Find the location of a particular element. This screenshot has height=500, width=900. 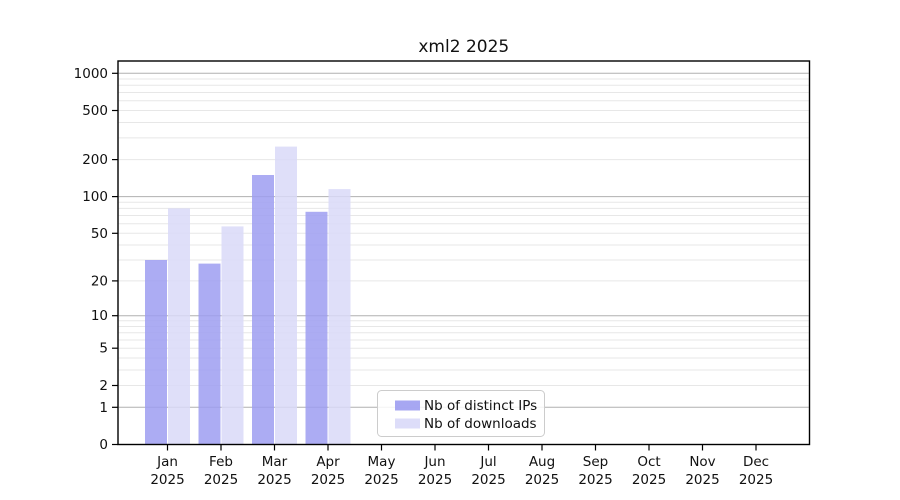

x-tick-label-month: May is located at coordinates (382, 462).